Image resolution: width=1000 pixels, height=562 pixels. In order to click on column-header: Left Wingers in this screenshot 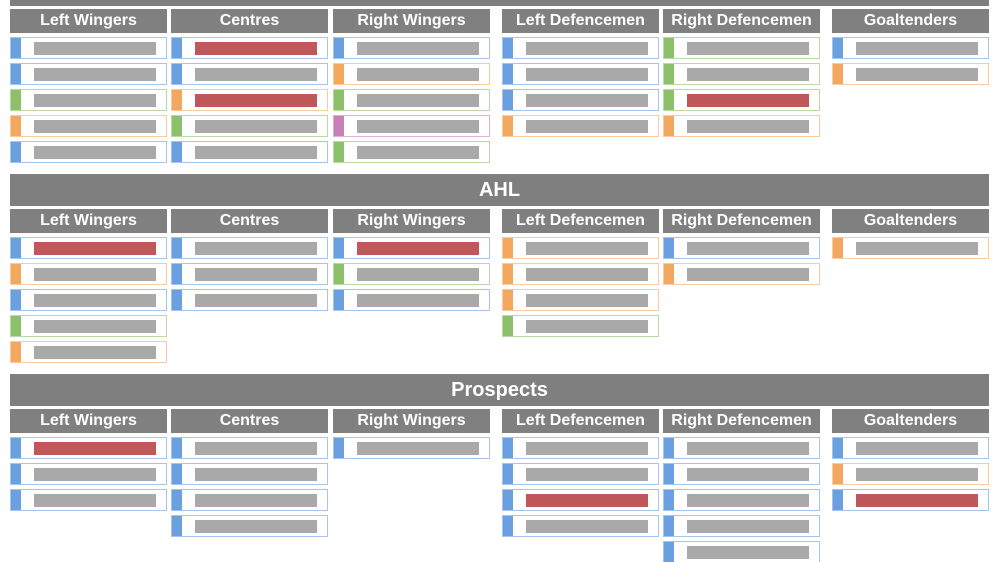, I will do `click(88, 421)`.